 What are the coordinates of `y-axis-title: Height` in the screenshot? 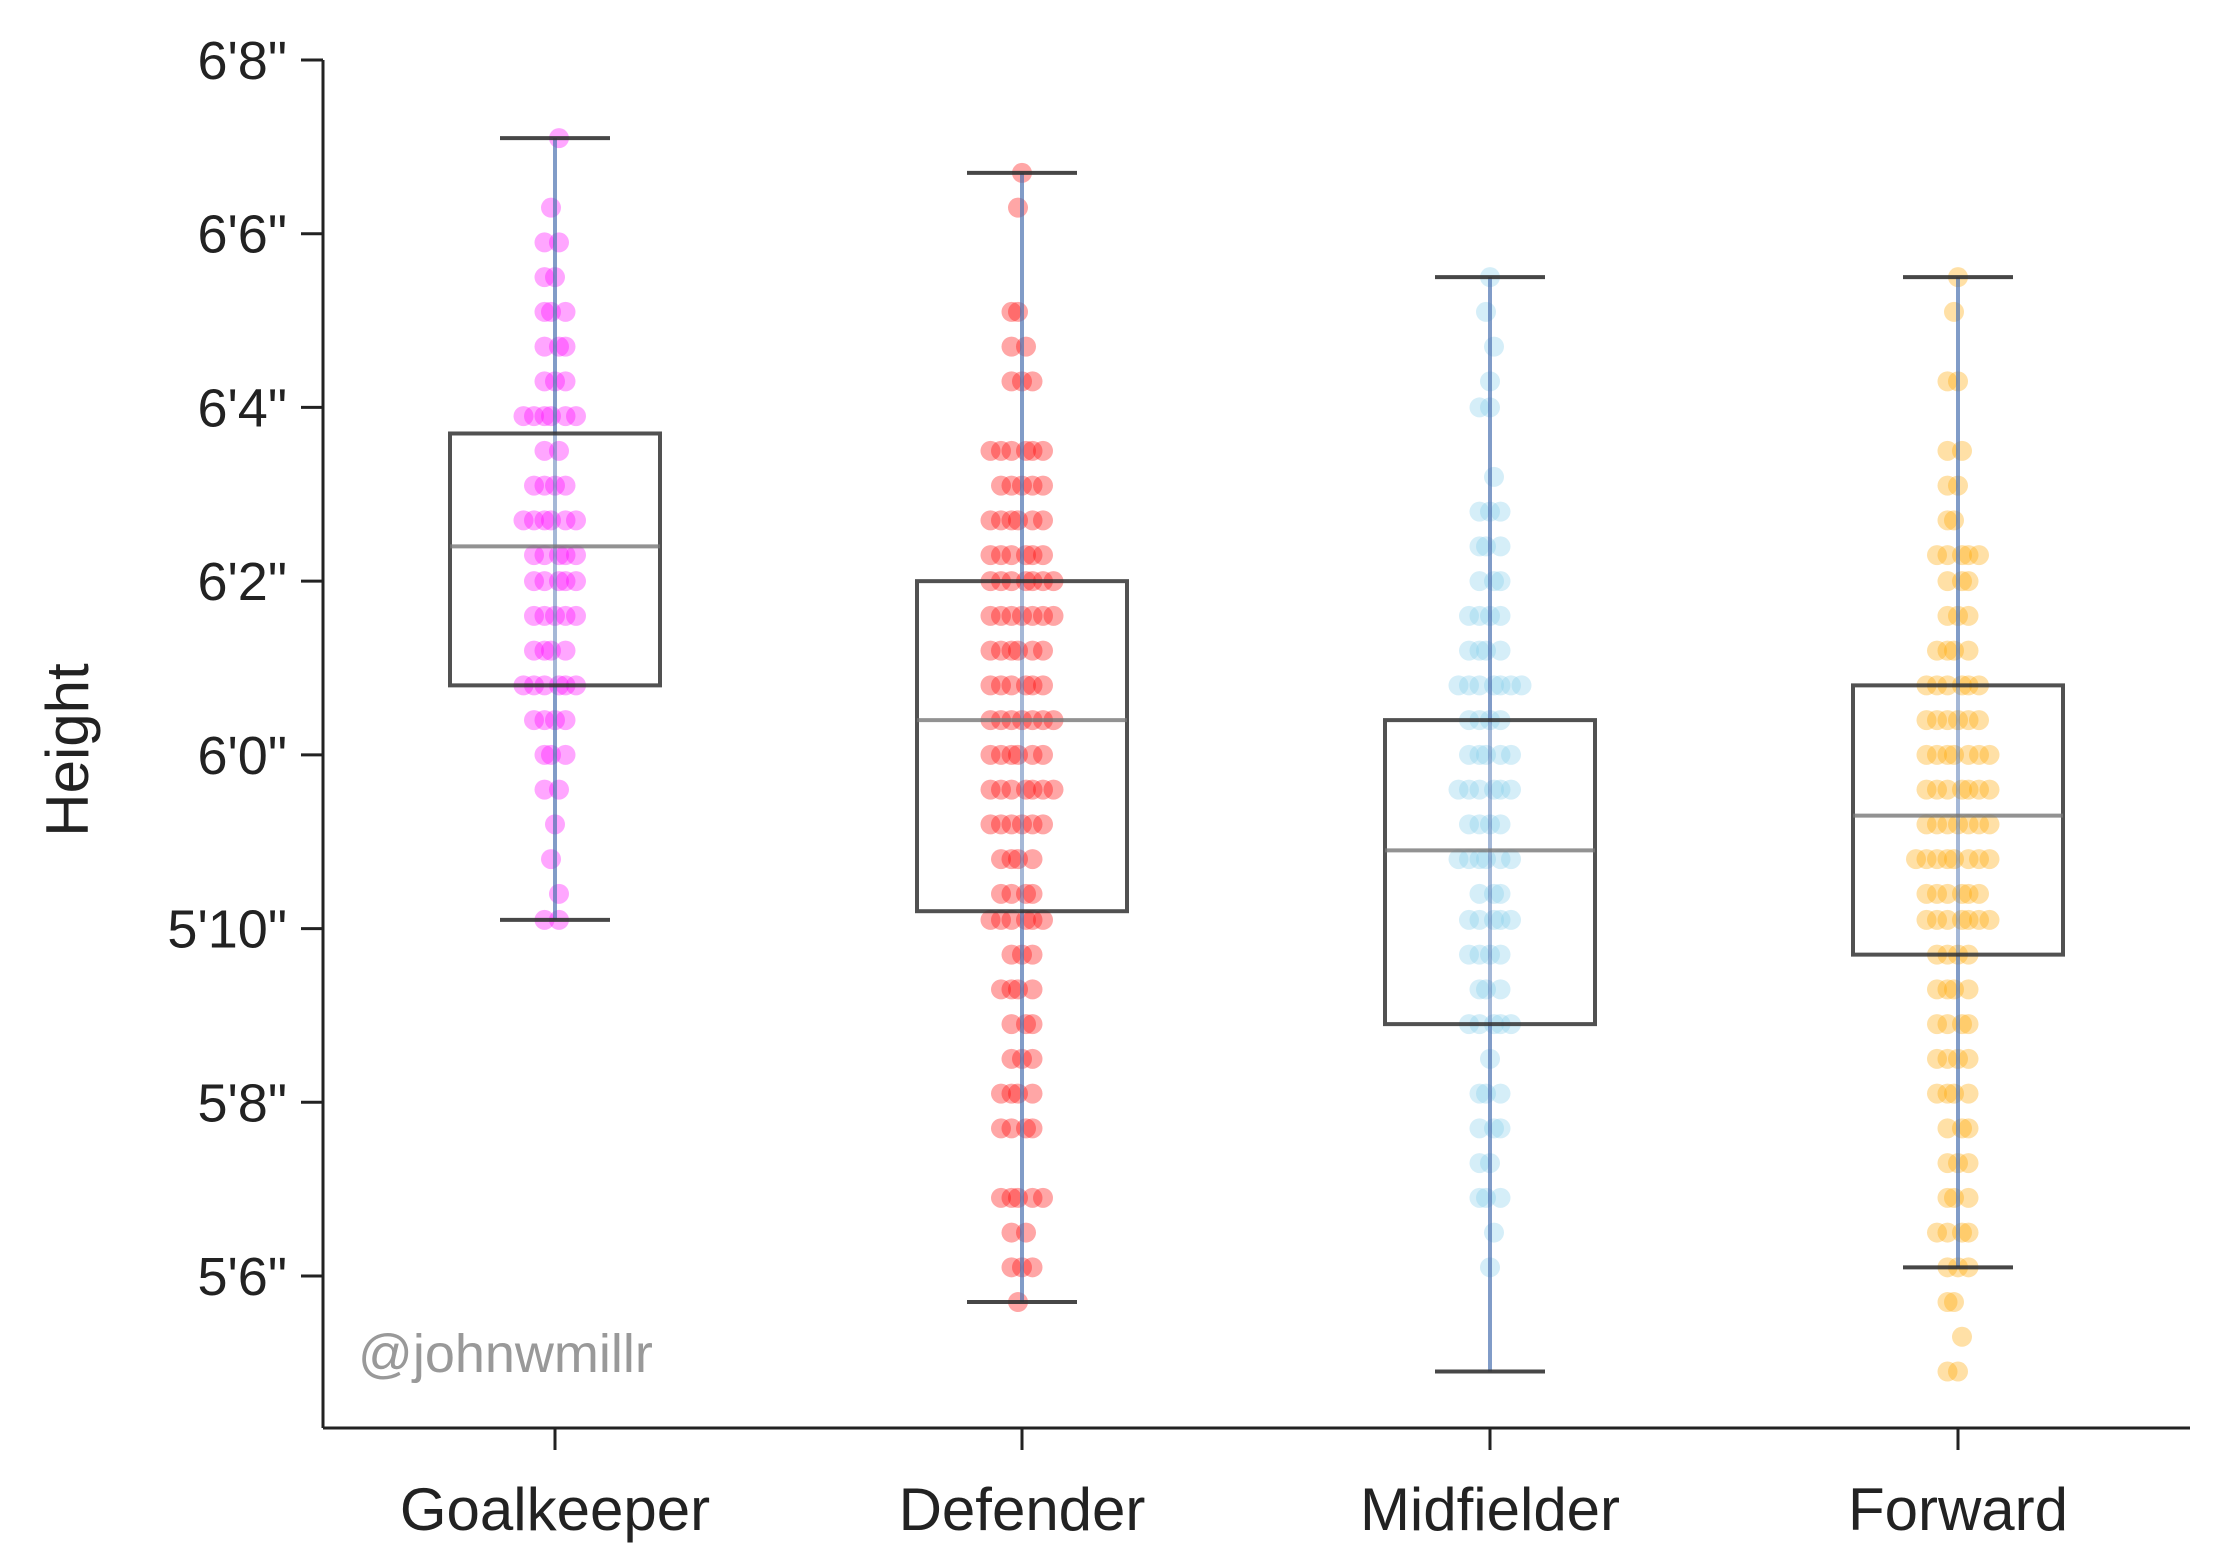 It's located at (67, 750).